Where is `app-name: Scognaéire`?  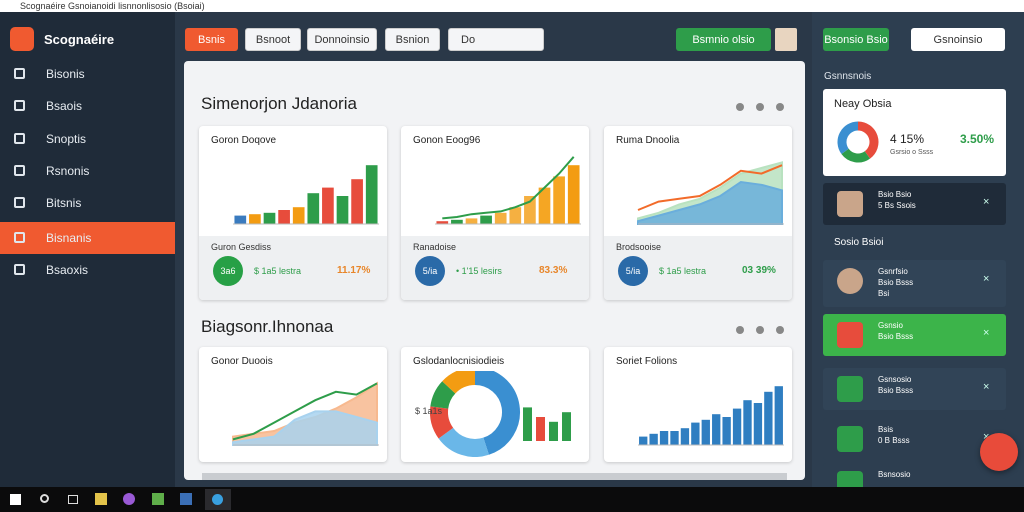 app-name: Scognaéire is located at coordinates (79, 39).